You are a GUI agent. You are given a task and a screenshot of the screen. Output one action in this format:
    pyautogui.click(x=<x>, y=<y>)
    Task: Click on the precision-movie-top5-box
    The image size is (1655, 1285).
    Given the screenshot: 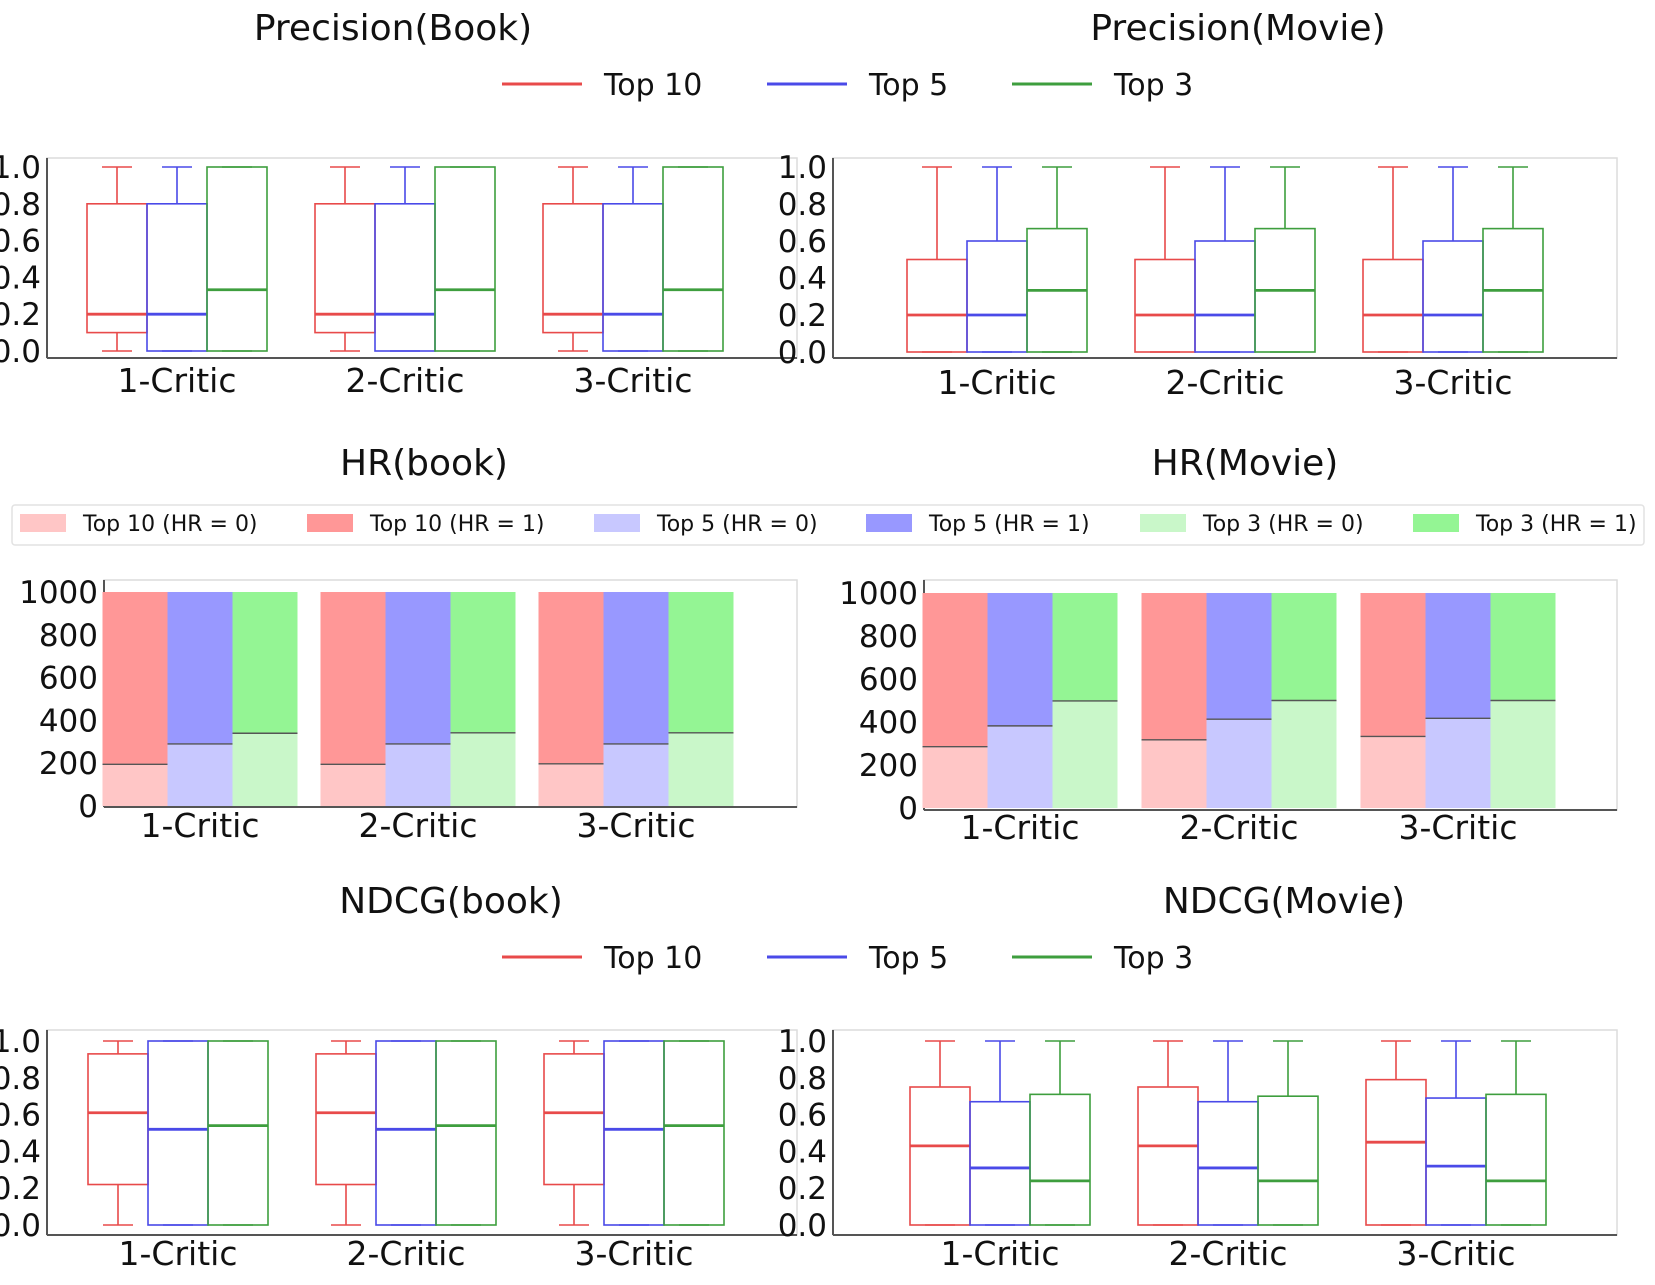 What is the action you would take?
    pyautogui.click(x=997, y=259)
    